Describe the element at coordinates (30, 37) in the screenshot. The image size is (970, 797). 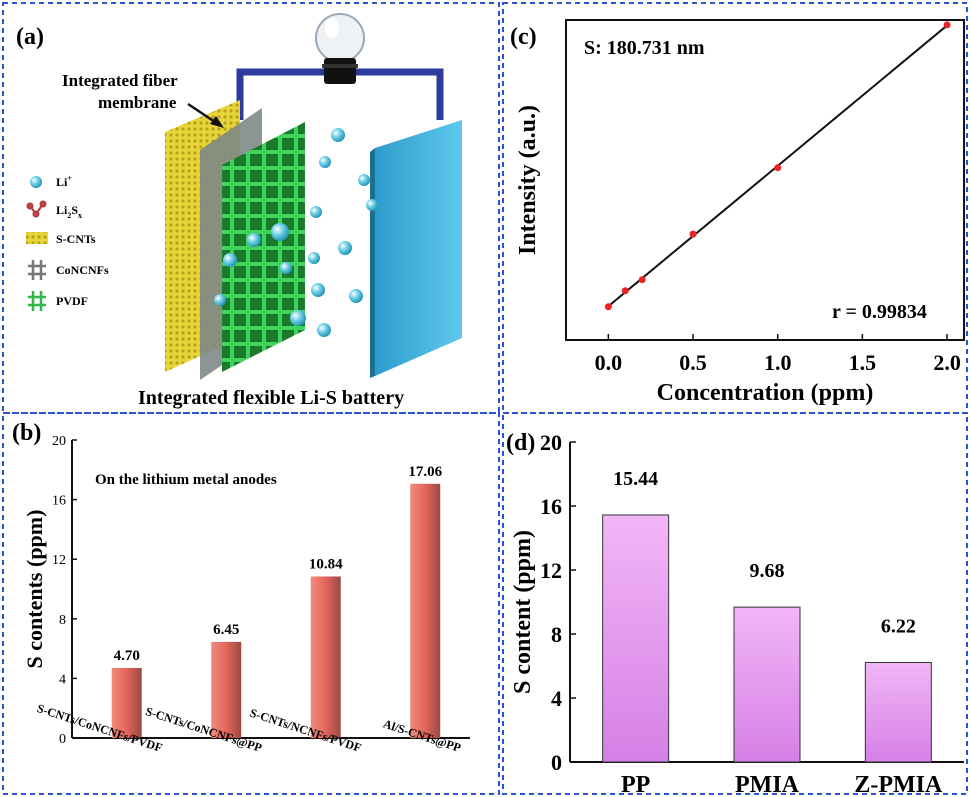
I see `panel-a-tag: (a)` at that location.